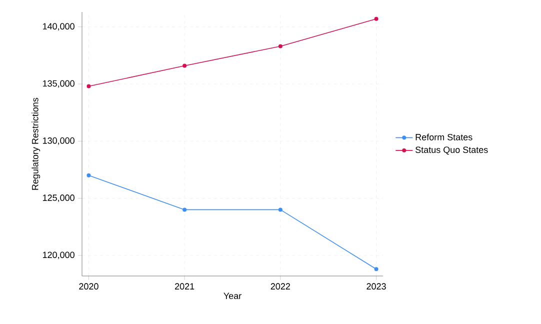 The image size is (541, 324). Describe the element at coordinates (444, 137) in the screenshot. I see `legend-label: Reform States` at that location.